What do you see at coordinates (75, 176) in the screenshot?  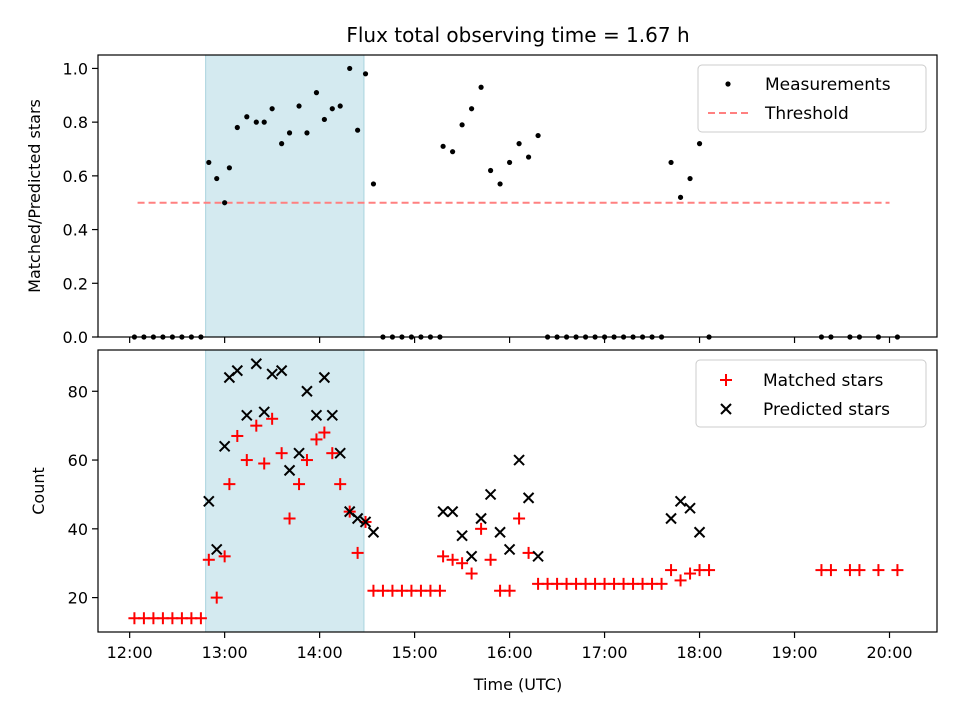 I see `y-tick-label: 0.6` at bounding box center [75, 176].